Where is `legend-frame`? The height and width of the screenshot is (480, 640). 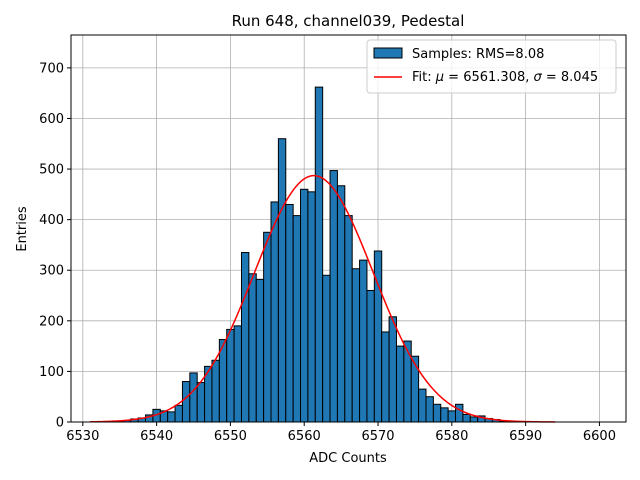 legend-frame is located at coordinates (491, 66).